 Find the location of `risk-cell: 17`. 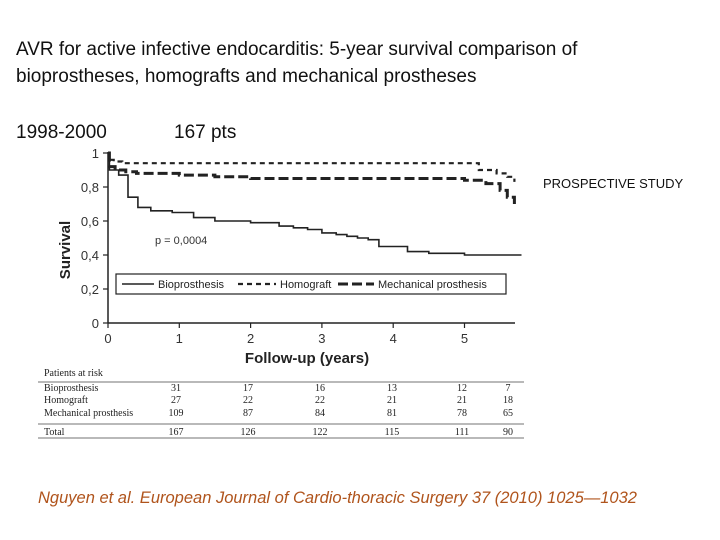

risk-cell: 17 is located at coordinates (248, 388).